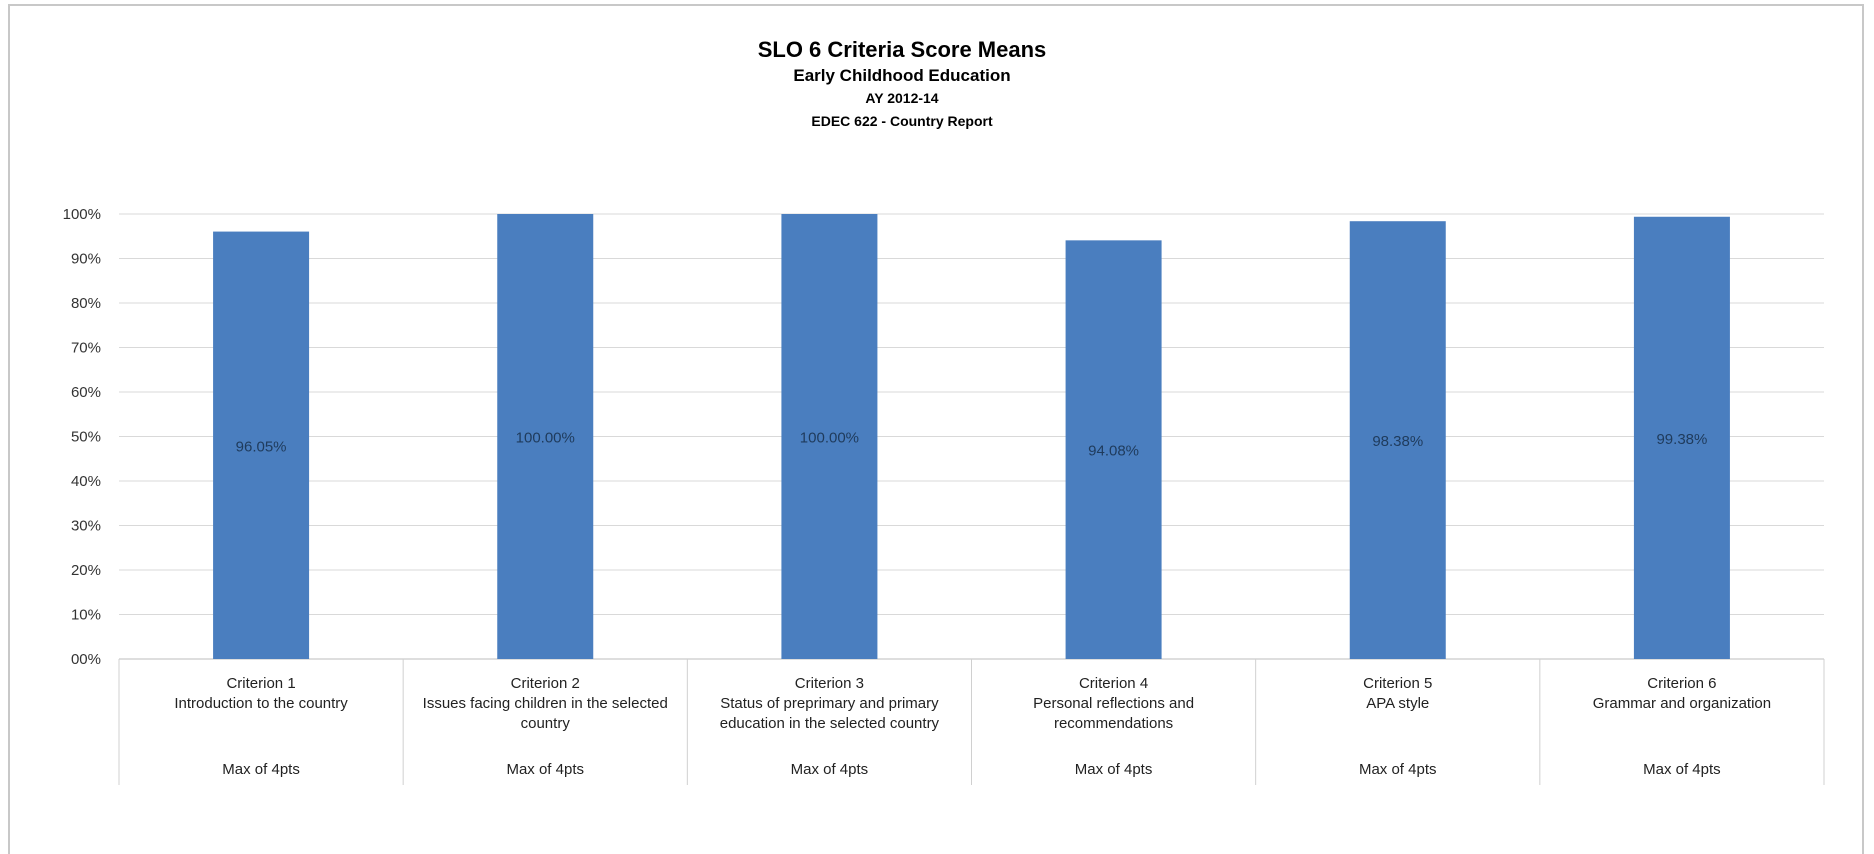 The width and height of the screenshot is (1874, 854). What do you see at coordinates (829, 683) in the screenshot?
I see `category-criterion: Criterion 3` at bounding box center [829, 683].